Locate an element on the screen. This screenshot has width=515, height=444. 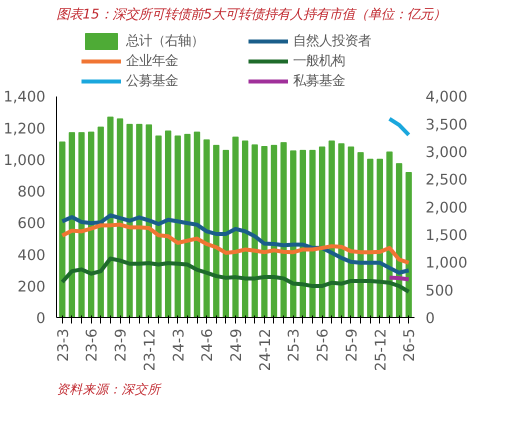
y-tick-label: 1,400 is located at coordinates (25, 97).